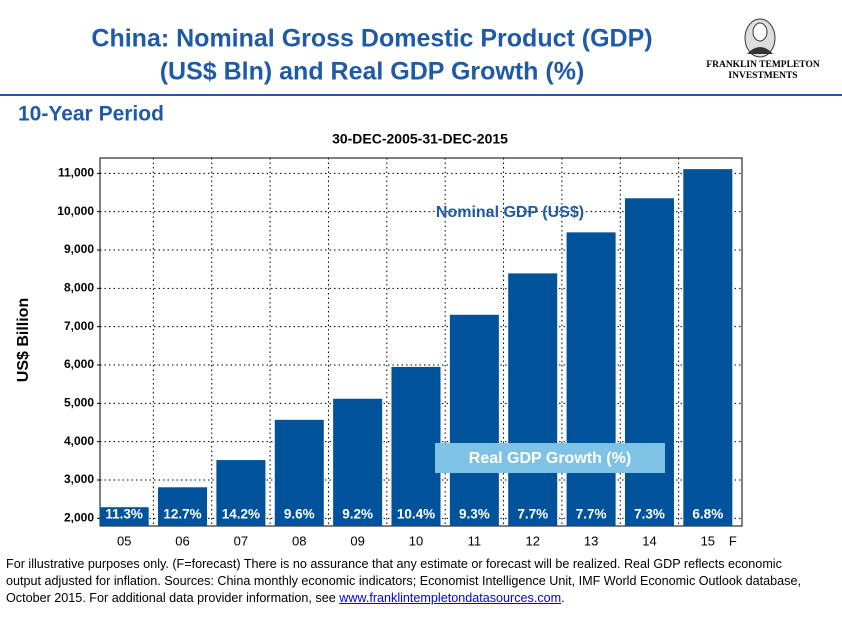 The image size is (842, 630). I want to click on x-tick-label: 10, so click(416, 540).